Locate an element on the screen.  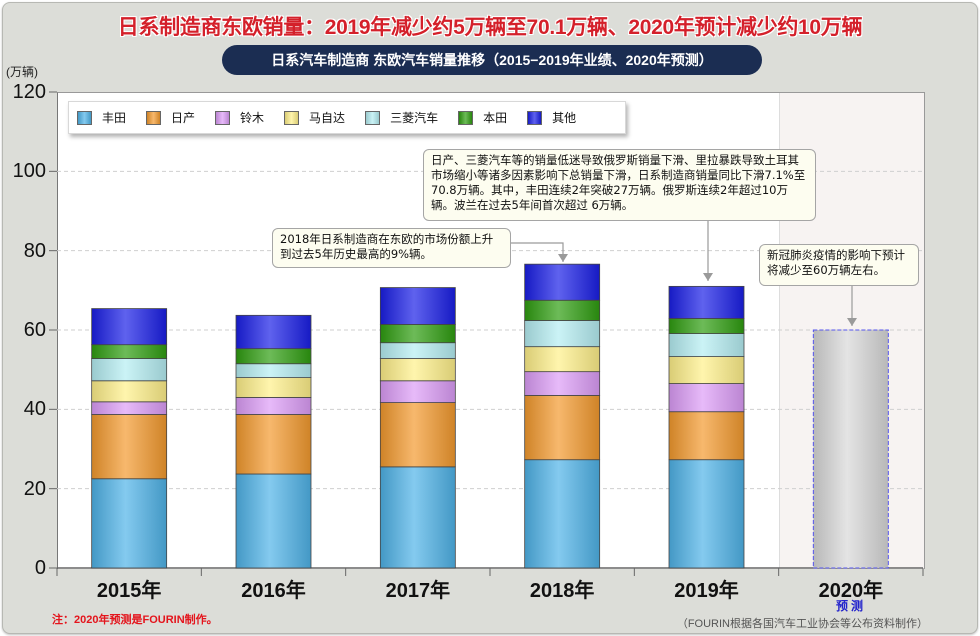
y-axis-unit: (万辆) is located at coordinates (22, 72).